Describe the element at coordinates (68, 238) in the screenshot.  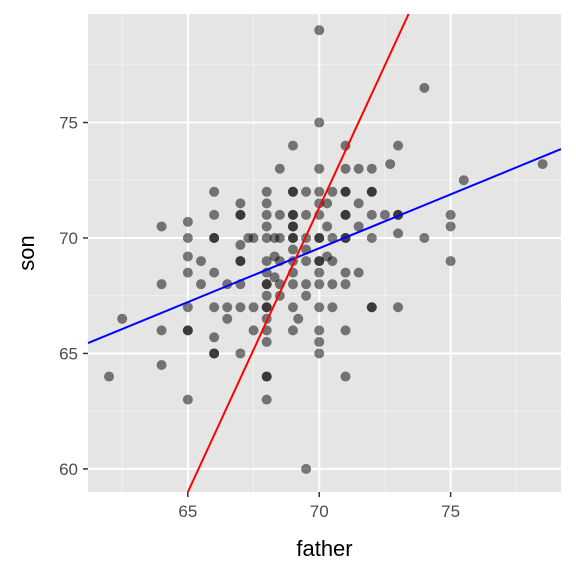
I see `y-tick-label: 70` at that location.